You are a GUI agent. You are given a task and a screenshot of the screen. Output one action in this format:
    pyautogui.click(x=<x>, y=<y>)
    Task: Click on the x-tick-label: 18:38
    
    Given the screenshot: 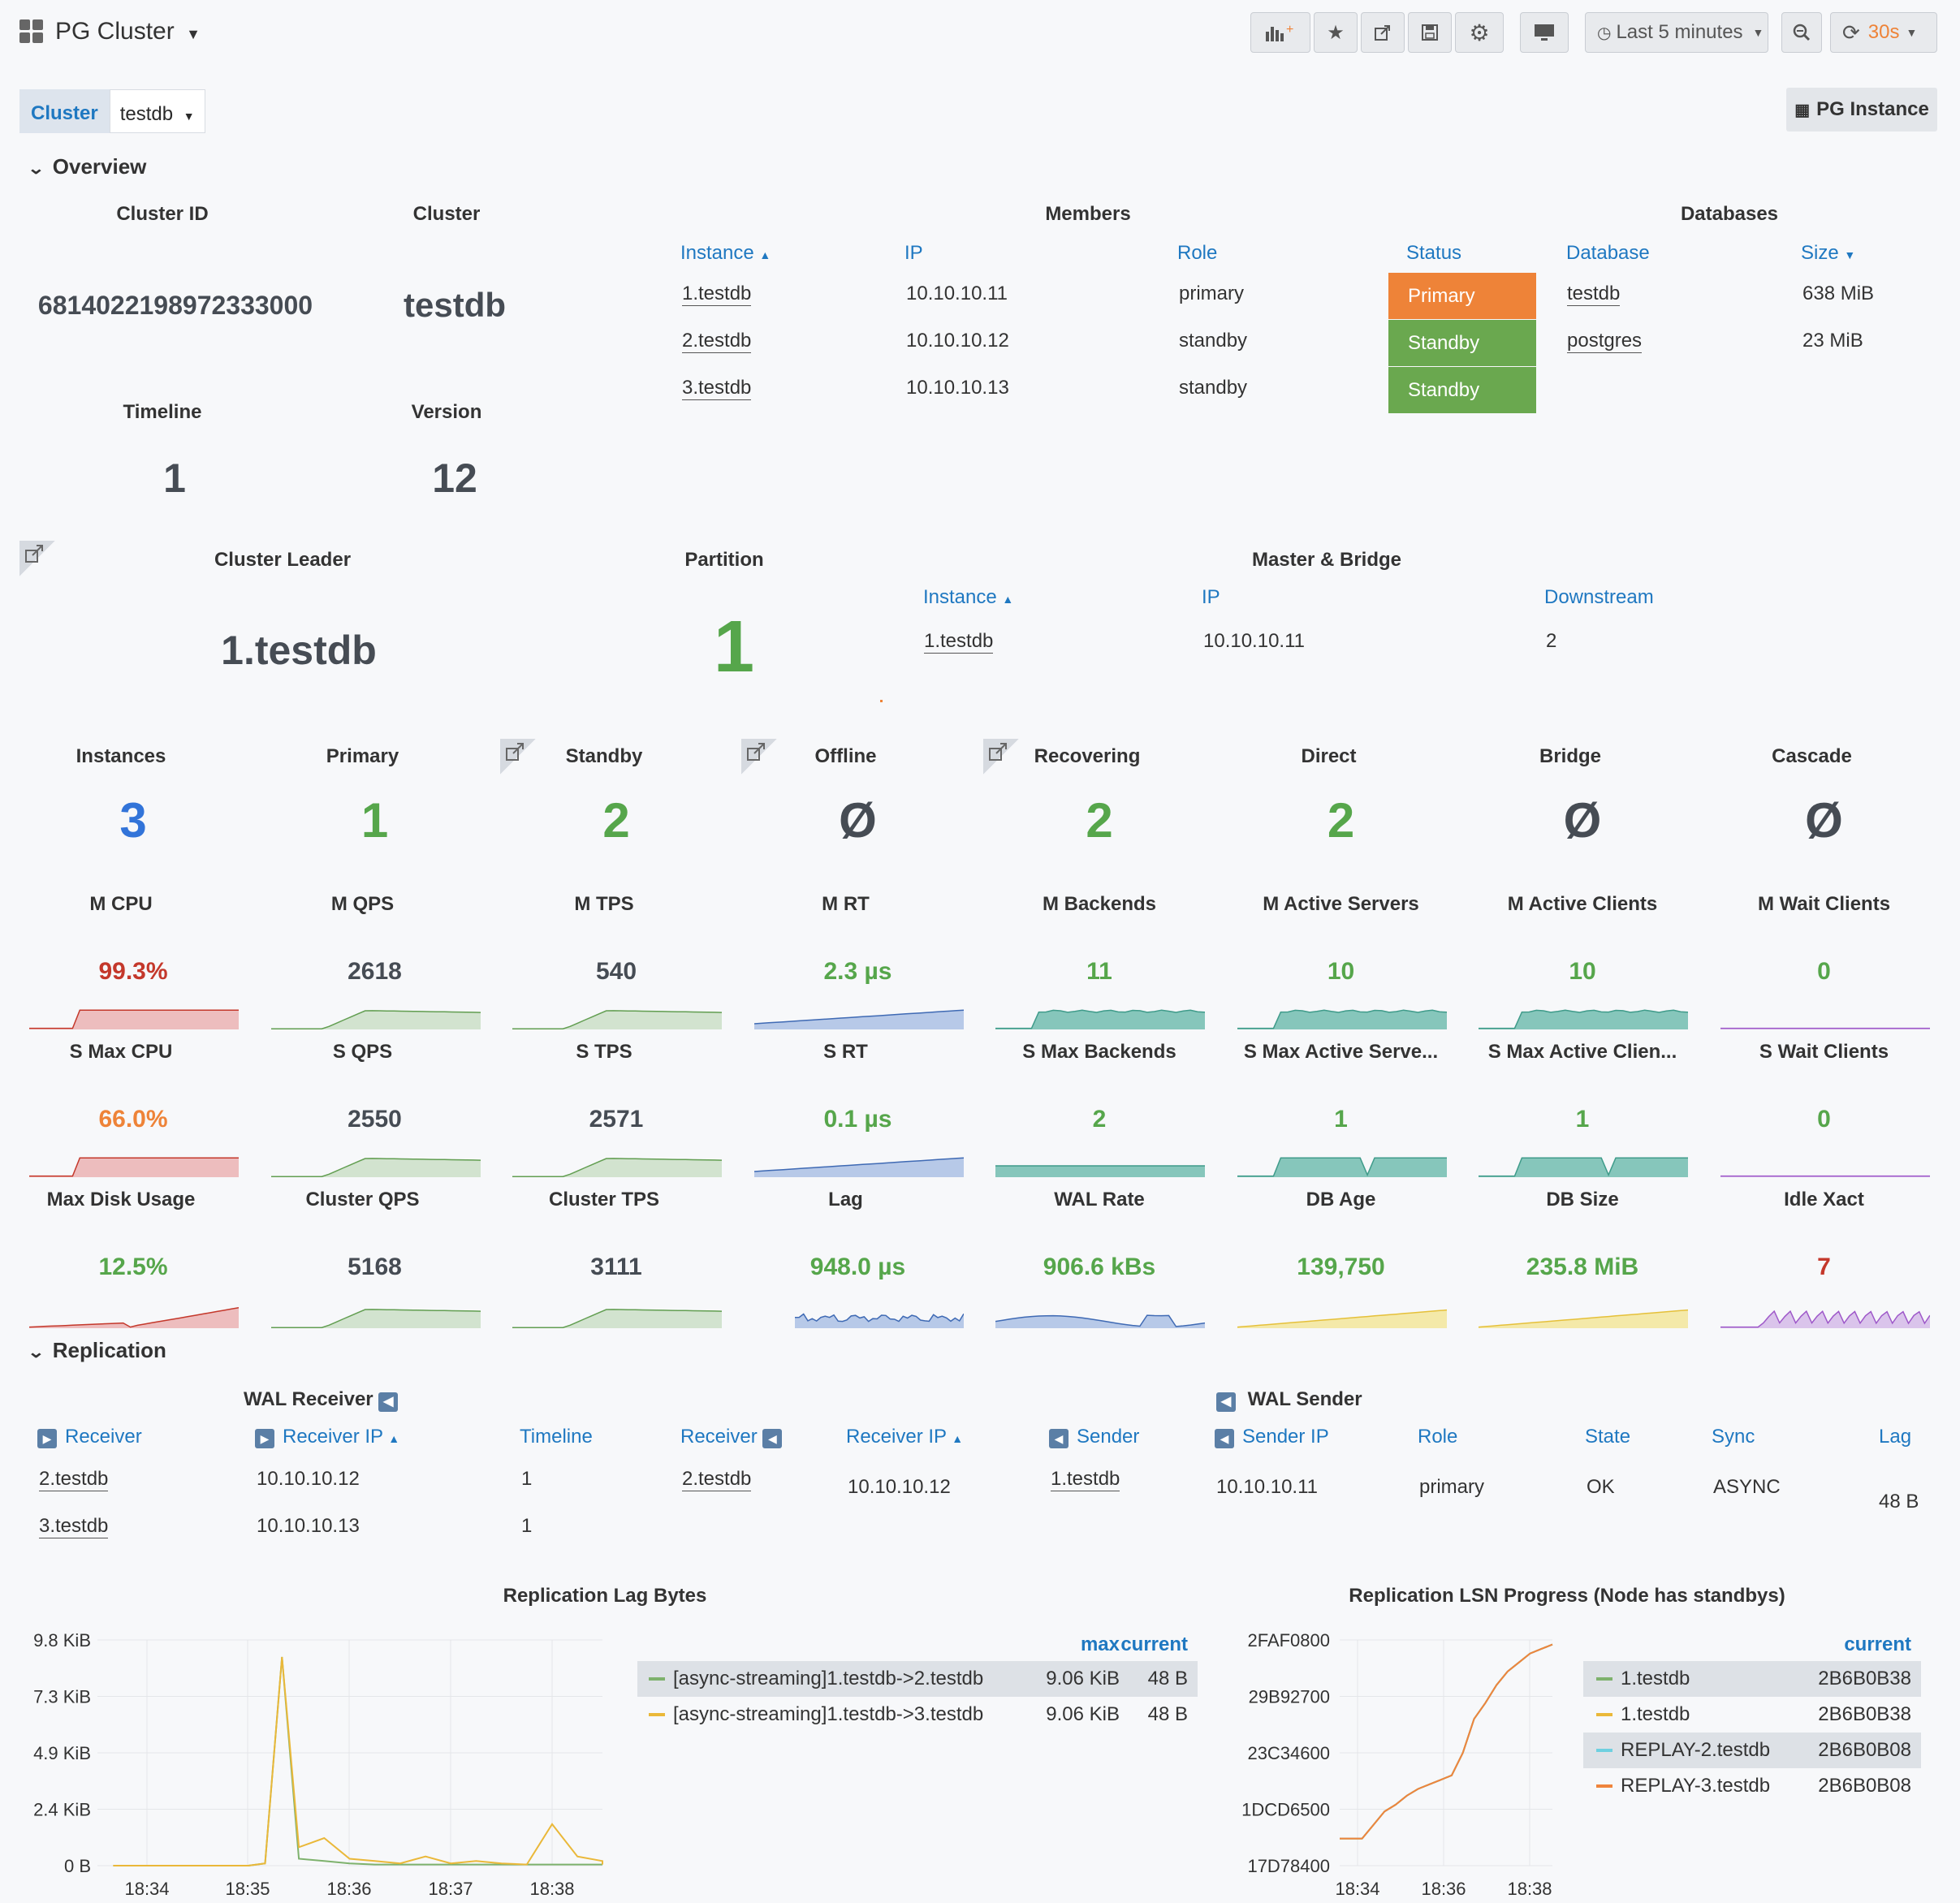 What is the action you would take?
    pyautogui.click(x=1529, y=1889)
    